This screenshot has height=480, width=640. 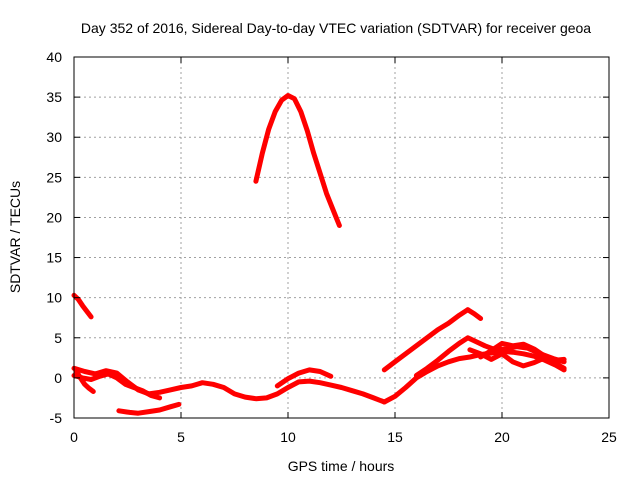 What do you see at coordinates (54, 57) in the screenshot?
I see `y-tick-label: 40` at bounding box center [54, 57].